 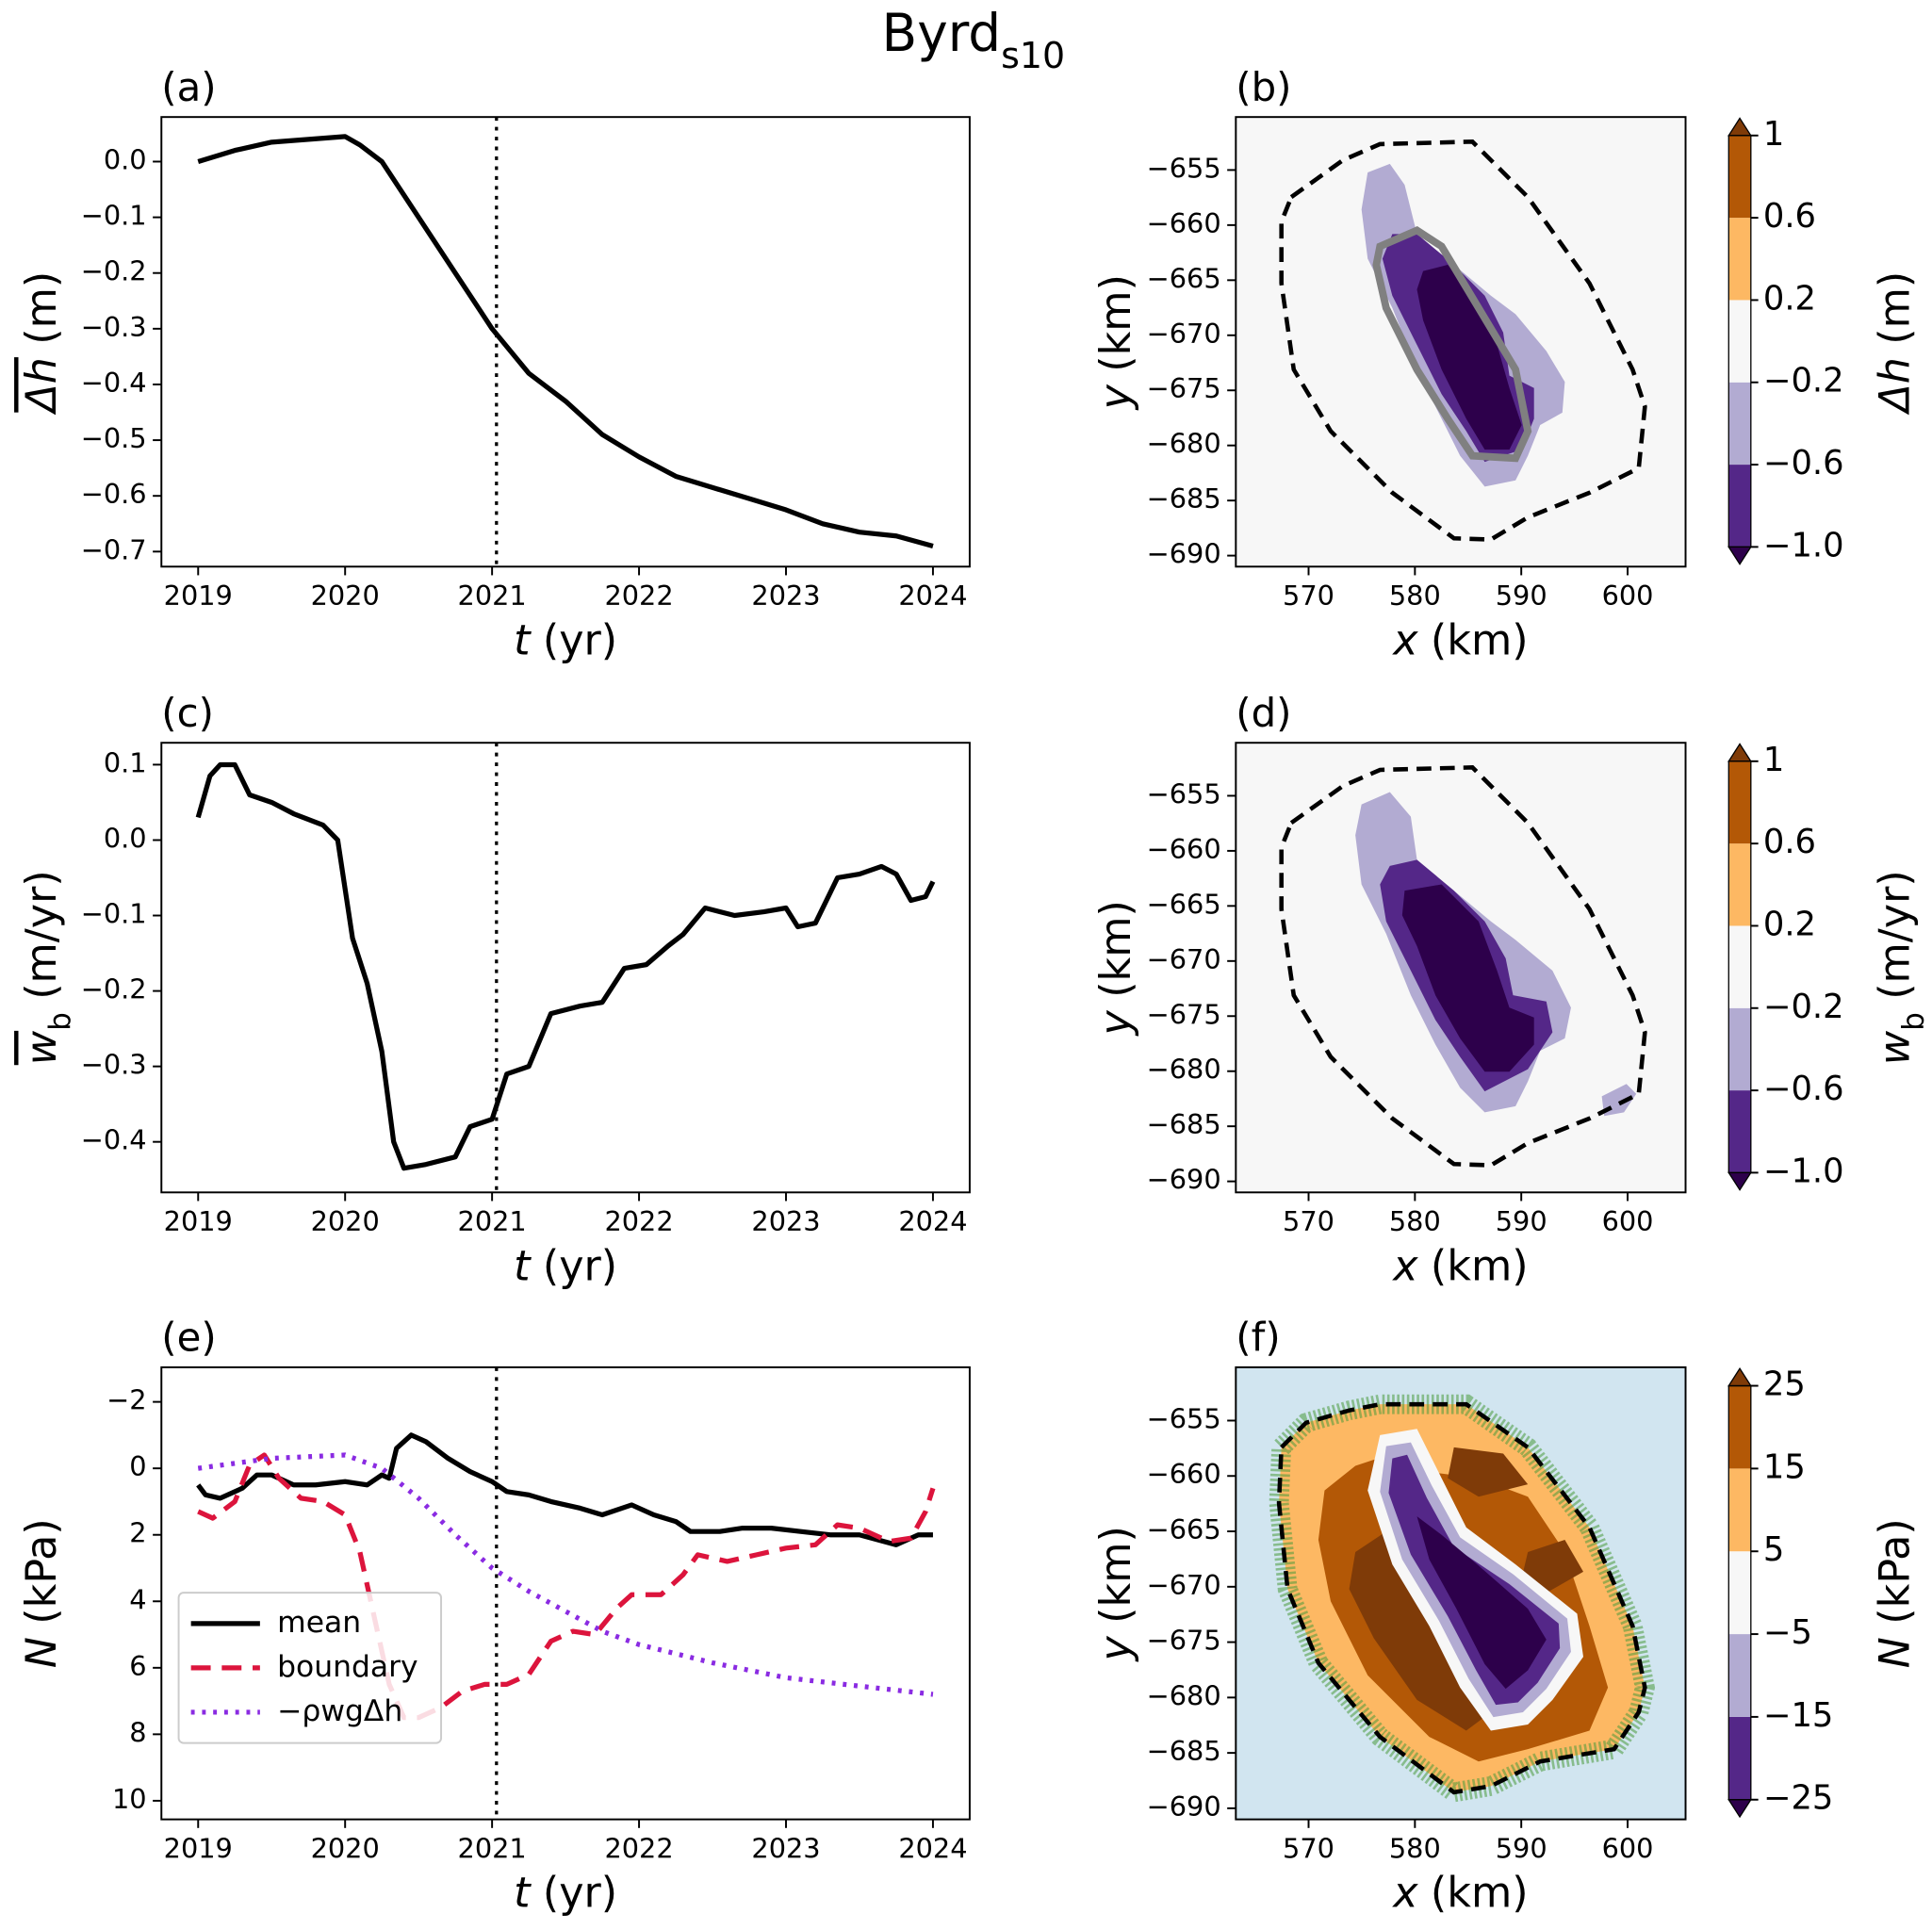 What do you see at coordinates (1798, 1715) in the screenshot?
I see `colorbar-tick-label: −15` at bounding box center [1798, 1715].